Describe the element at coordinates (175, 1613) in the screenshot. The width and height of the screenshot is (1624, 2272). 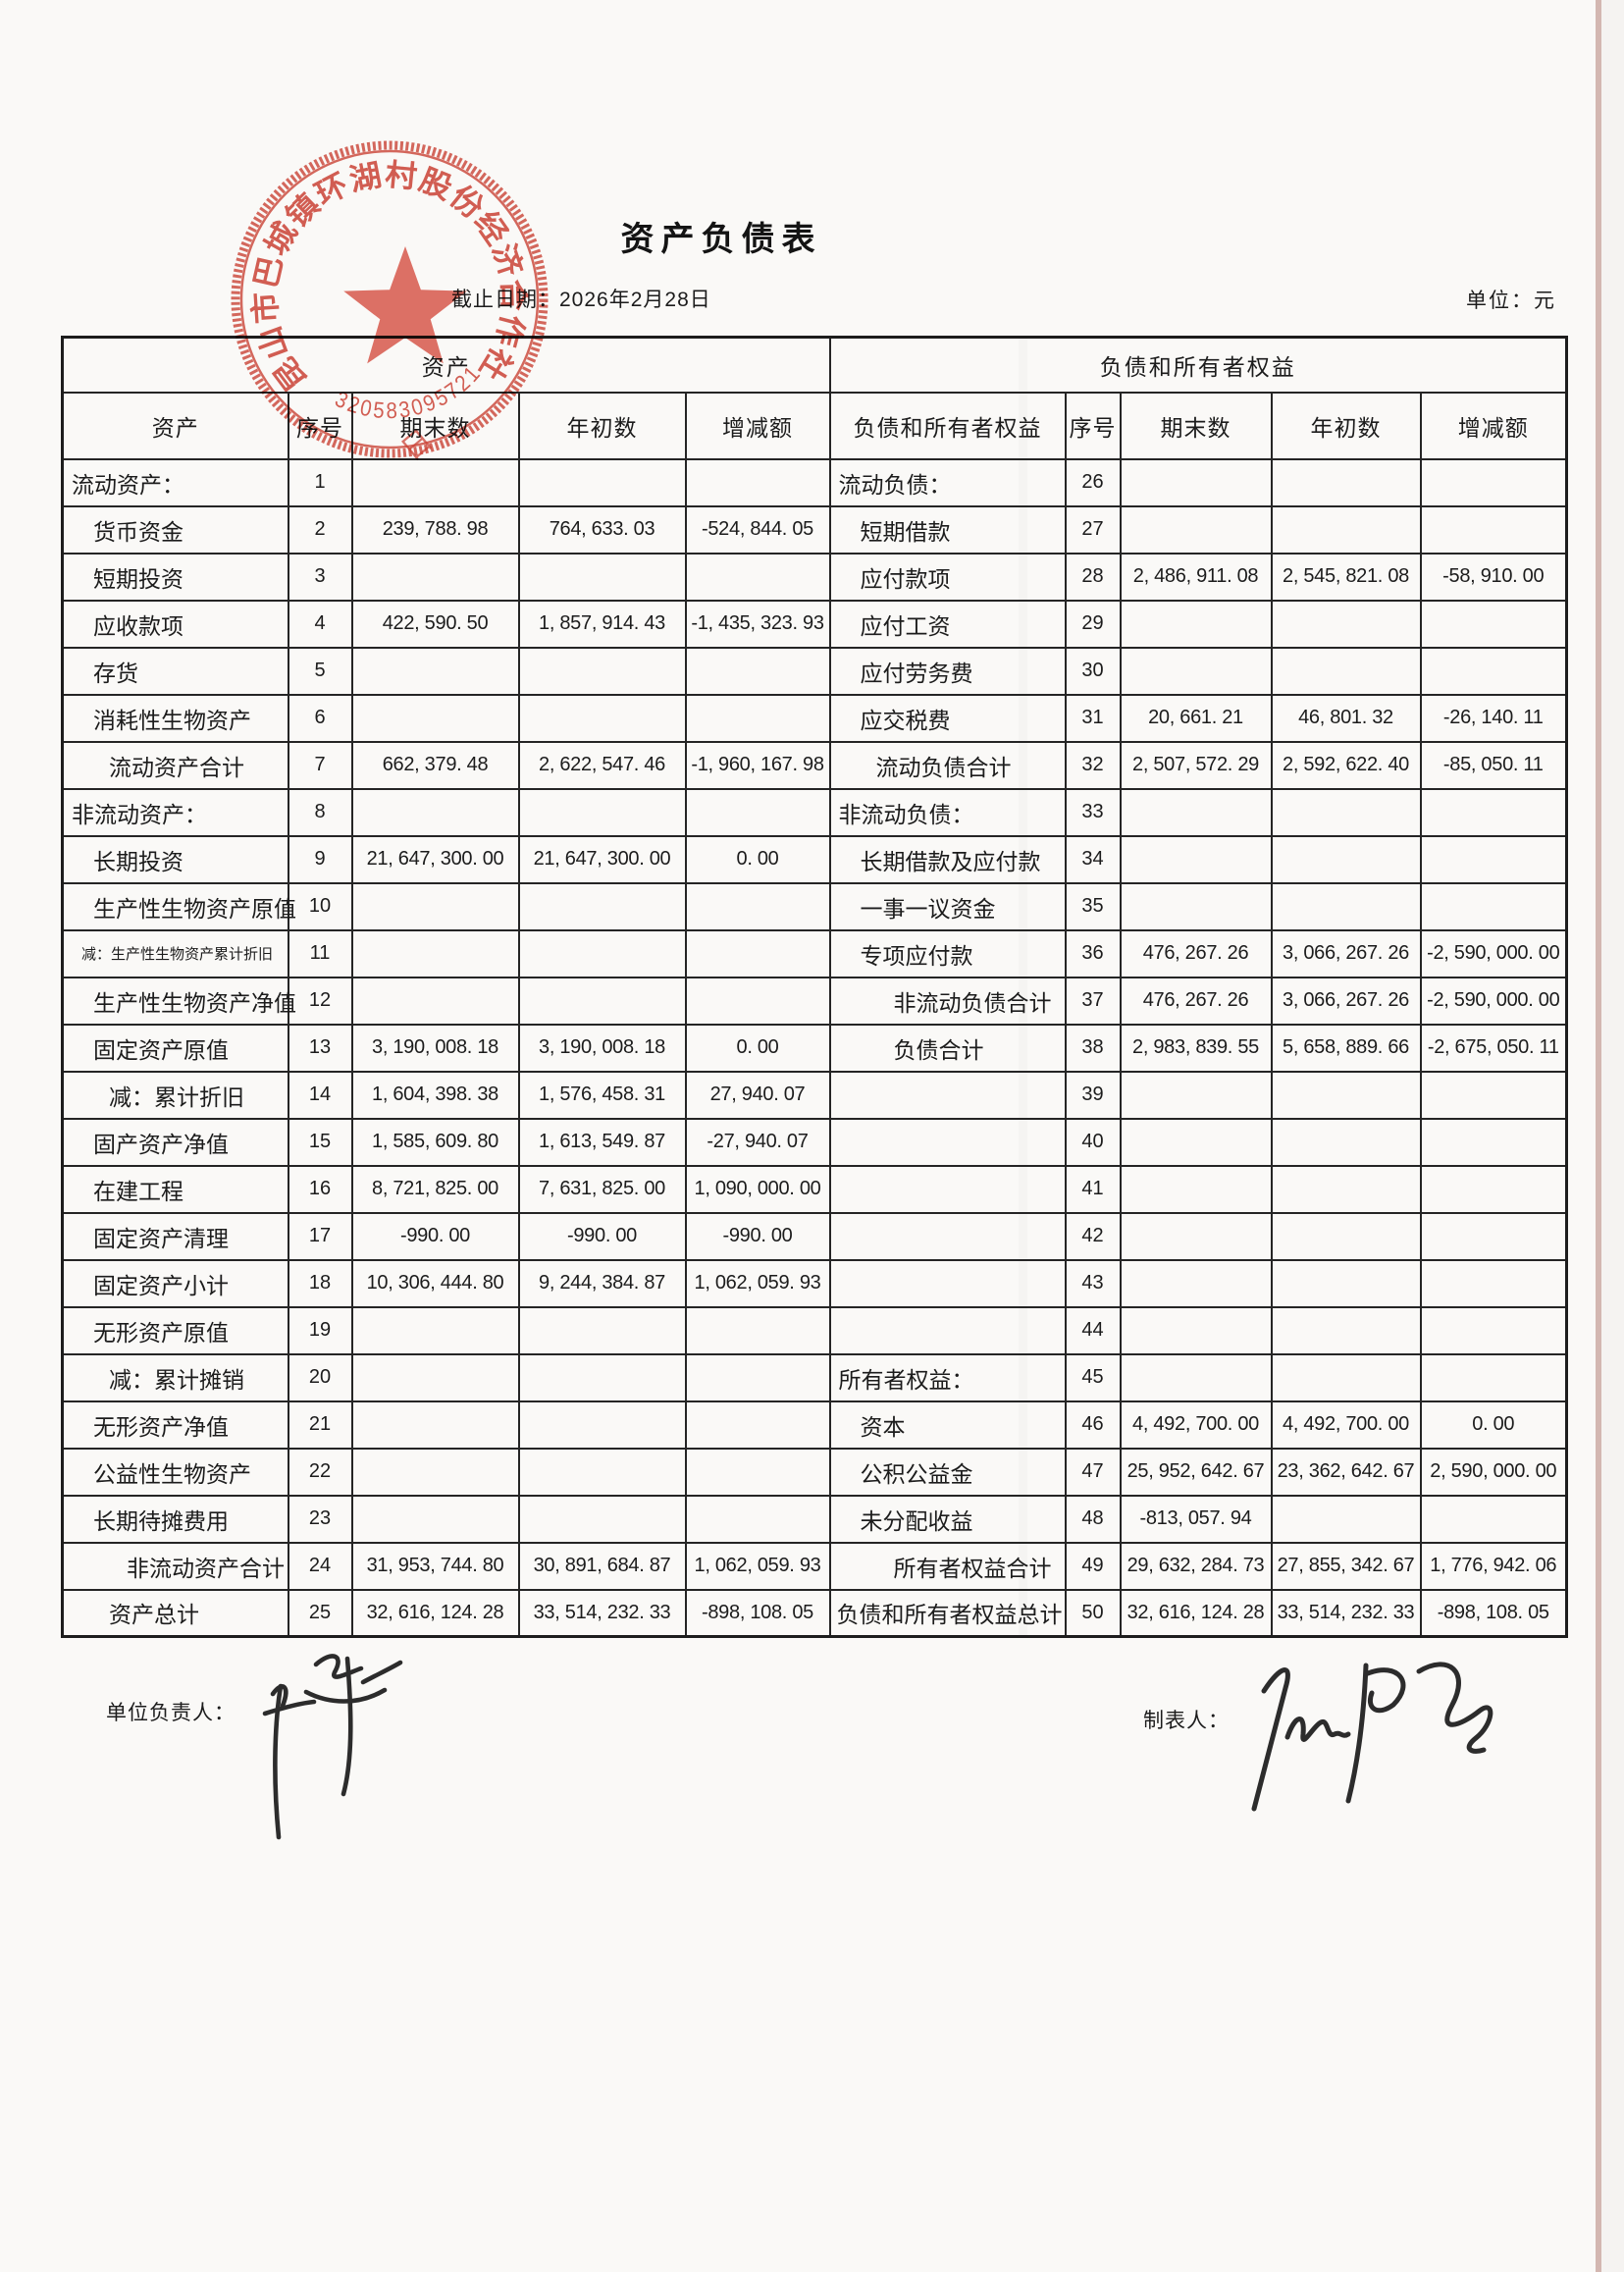
I see `asset-name-cell: 资产总计` at that location.